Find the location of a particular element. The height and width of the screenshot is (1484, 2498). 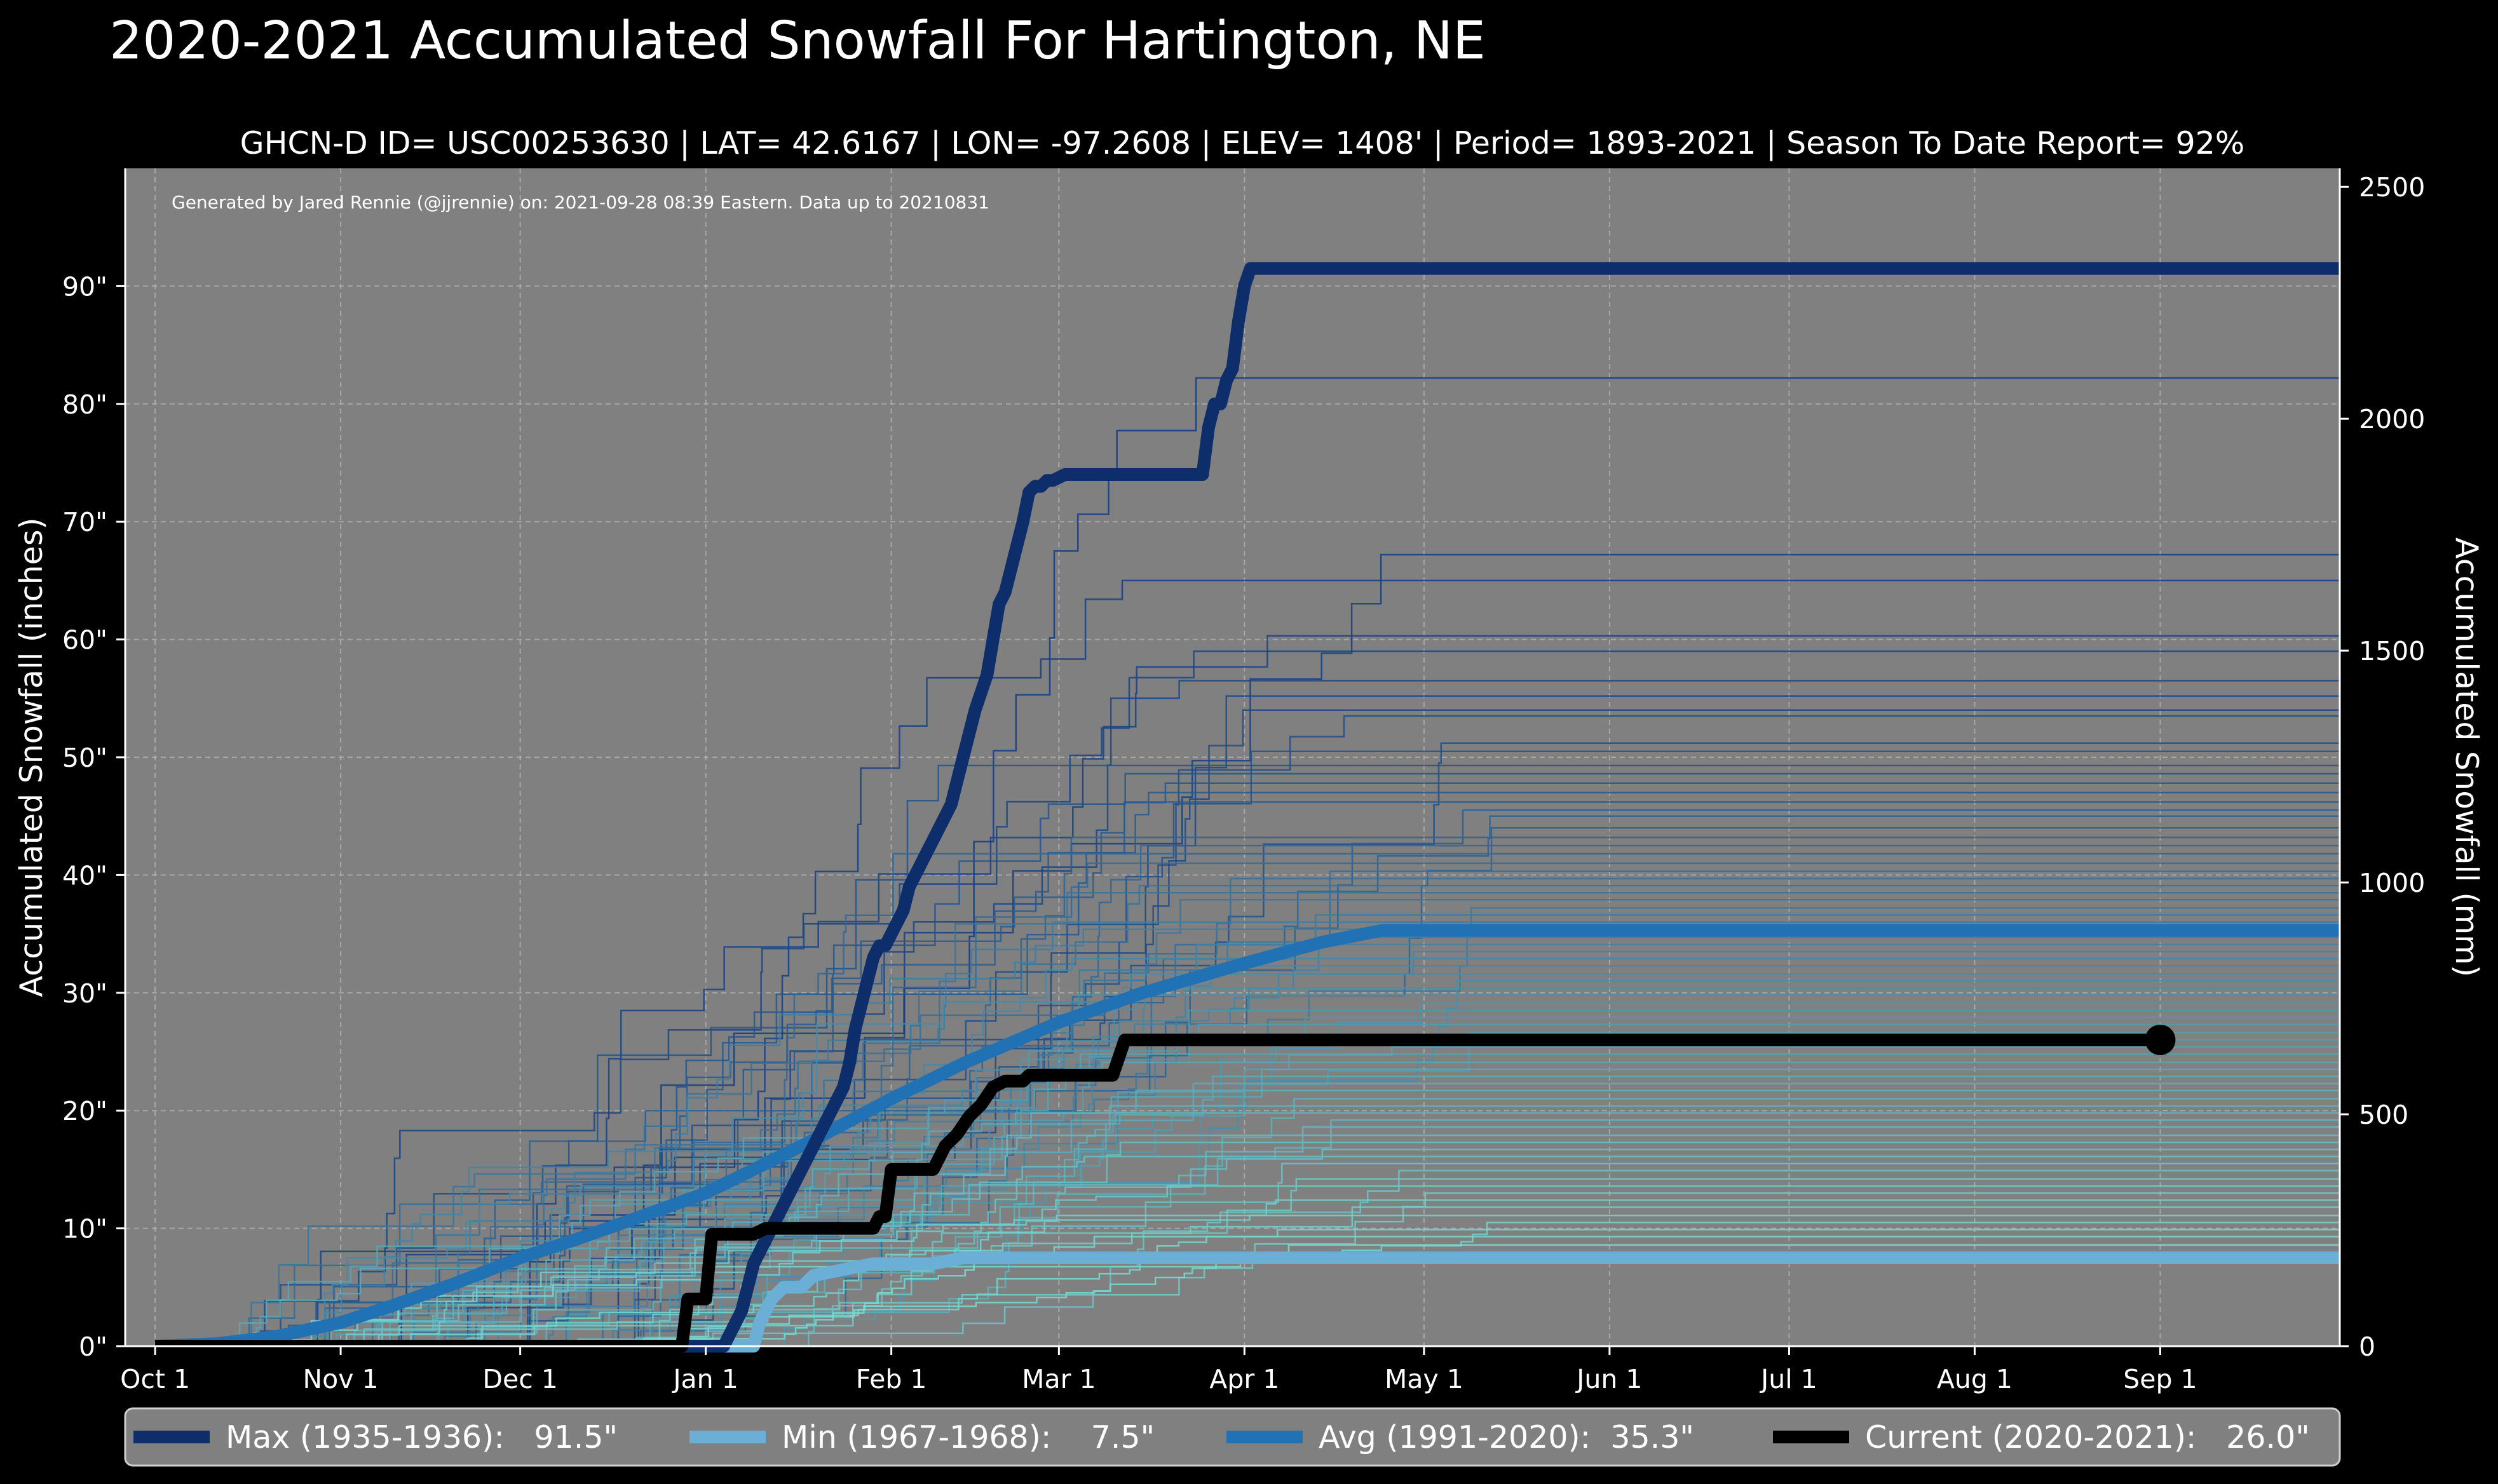

y-left-tick-label: 60" is located at coordinates (84, 640).